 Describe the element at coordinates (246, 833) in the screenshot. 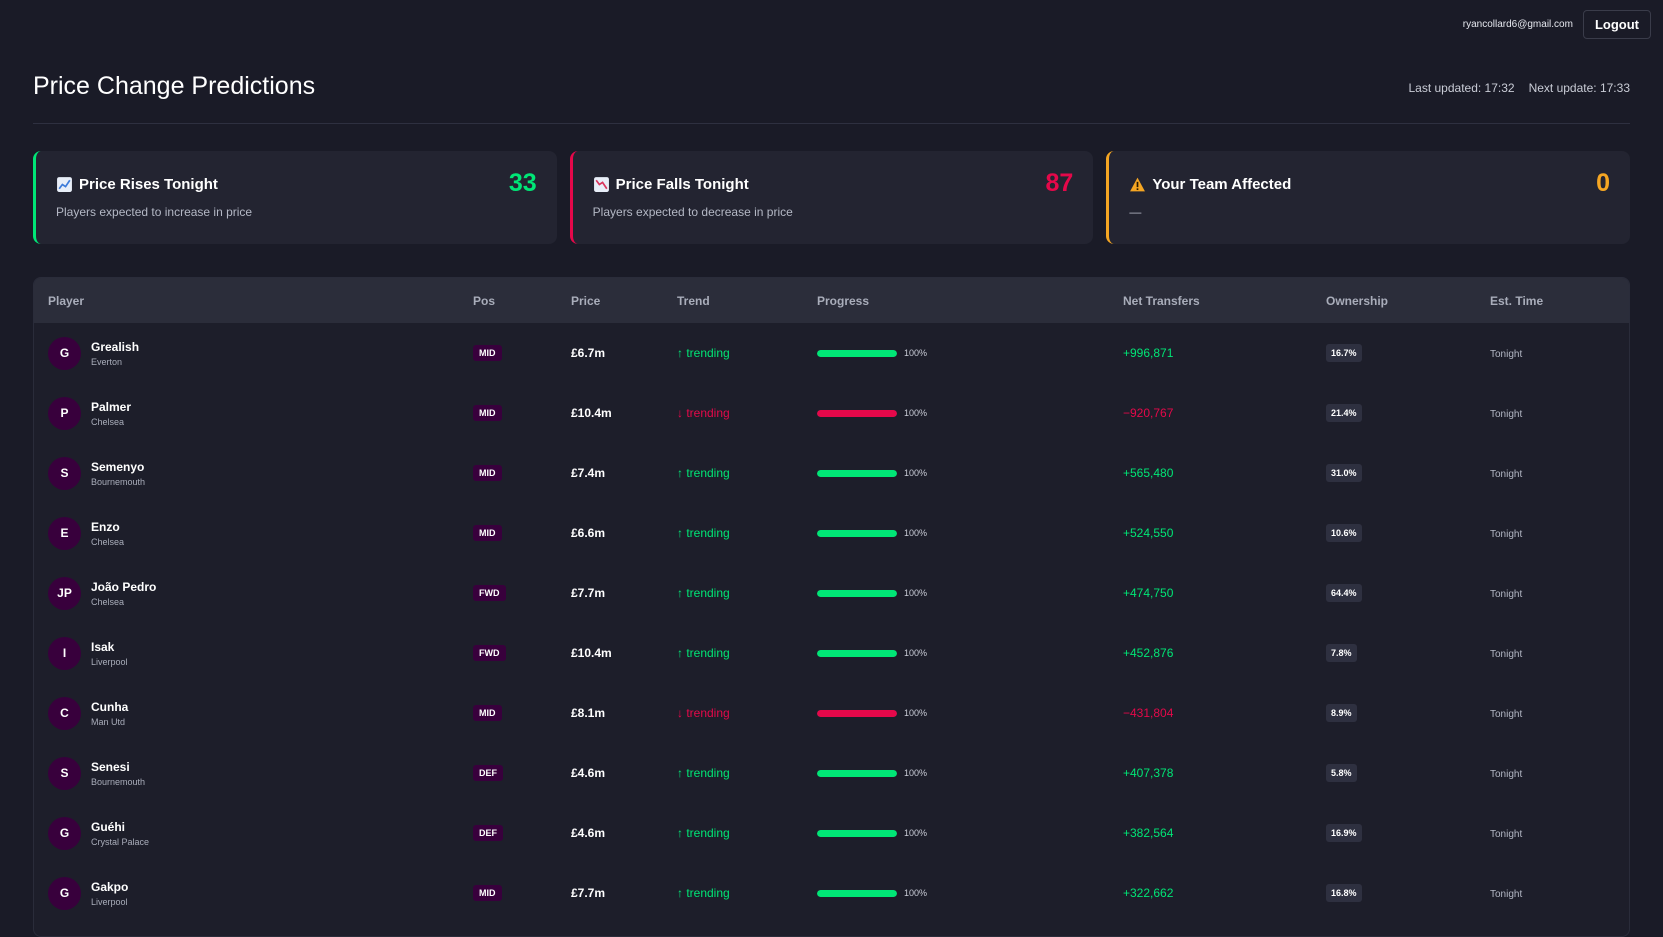

I see `player-cell: G Guéhi Crystal Palace` at that location.